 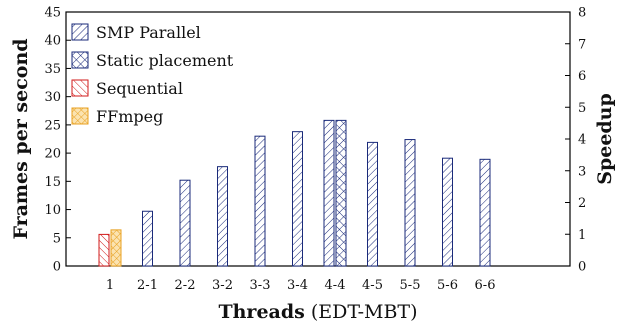 I want to click on y2-tick-label: 2, so click(x=582, y=203).